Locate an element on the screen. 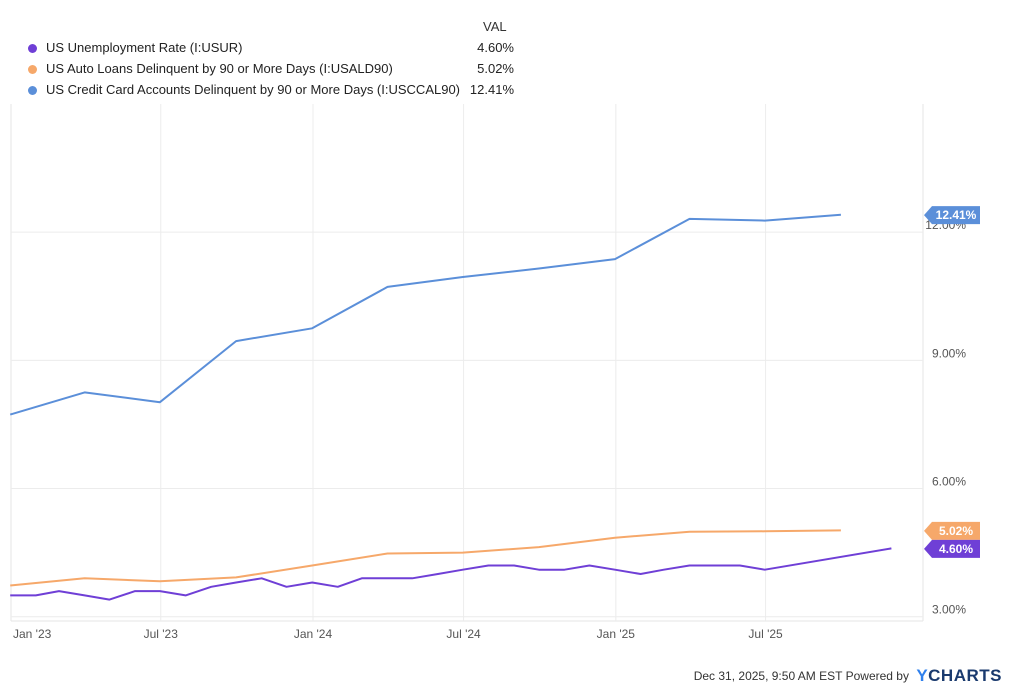 This screenshot has width=1024, height=694. y-tick-label: 9.00% is located at coordinates (949, 353).